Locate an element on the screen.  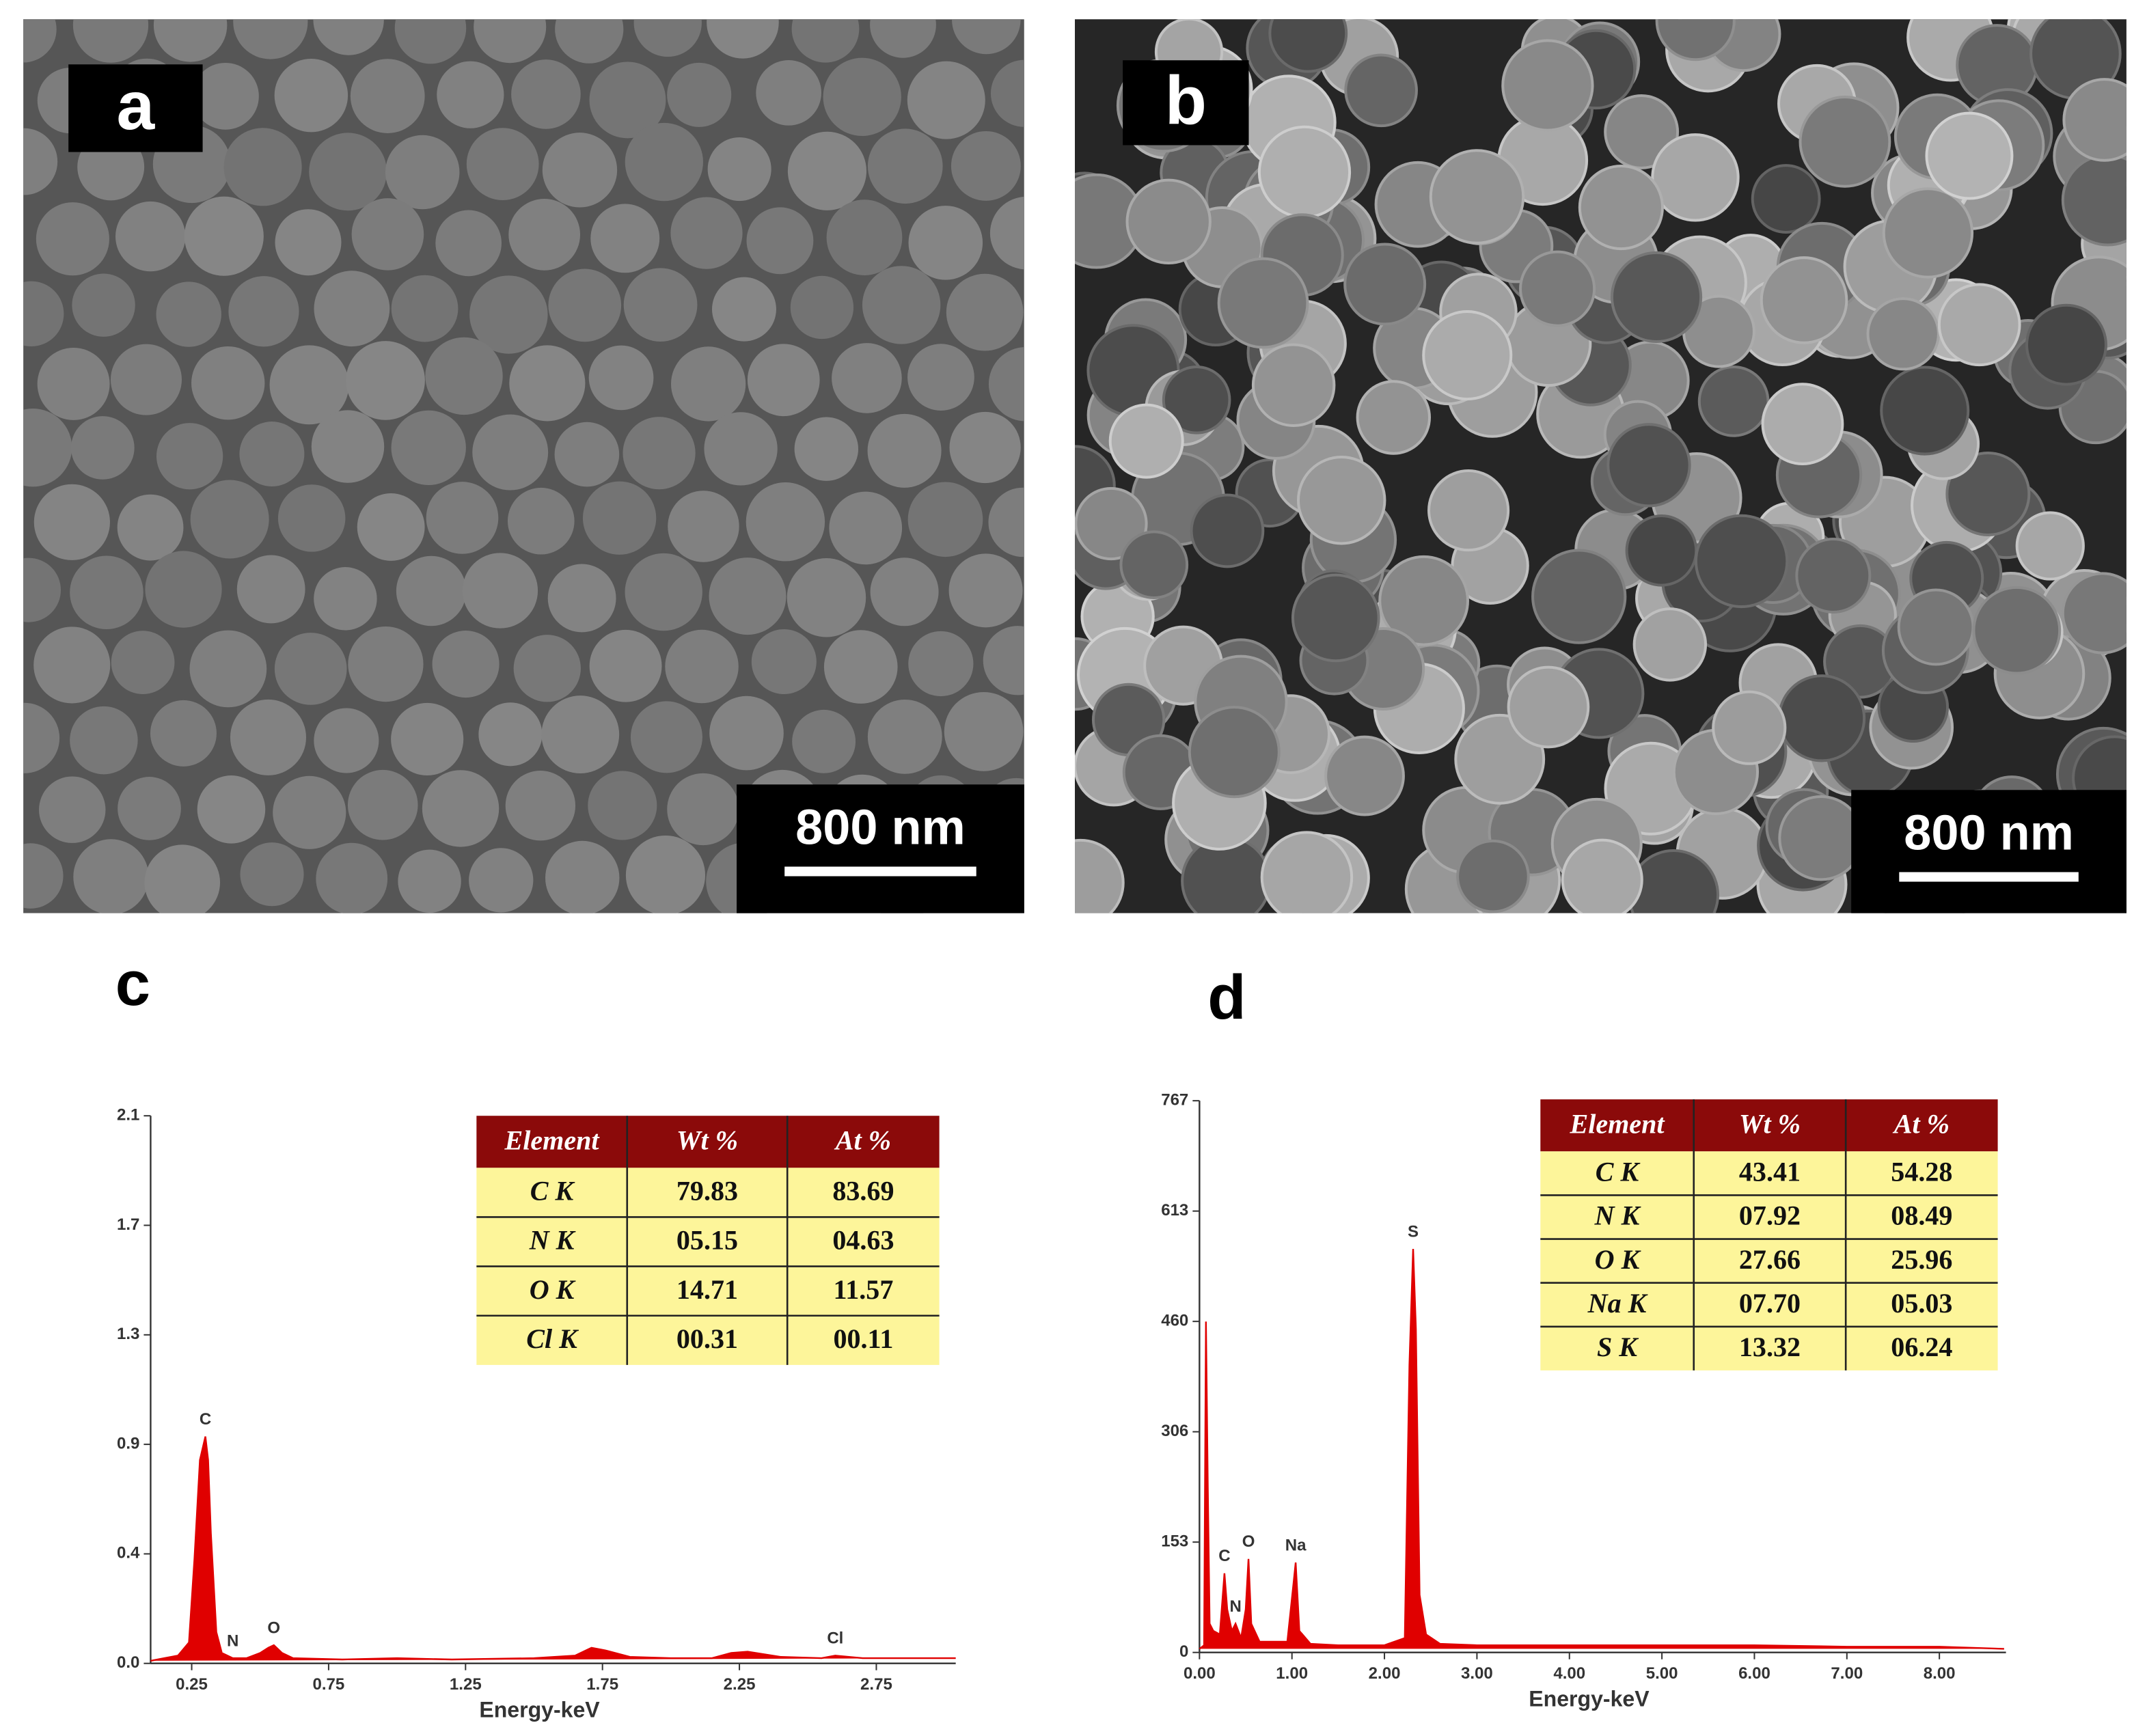
x-tick-label: 4.00 is located at coordinates (1569, 1673).